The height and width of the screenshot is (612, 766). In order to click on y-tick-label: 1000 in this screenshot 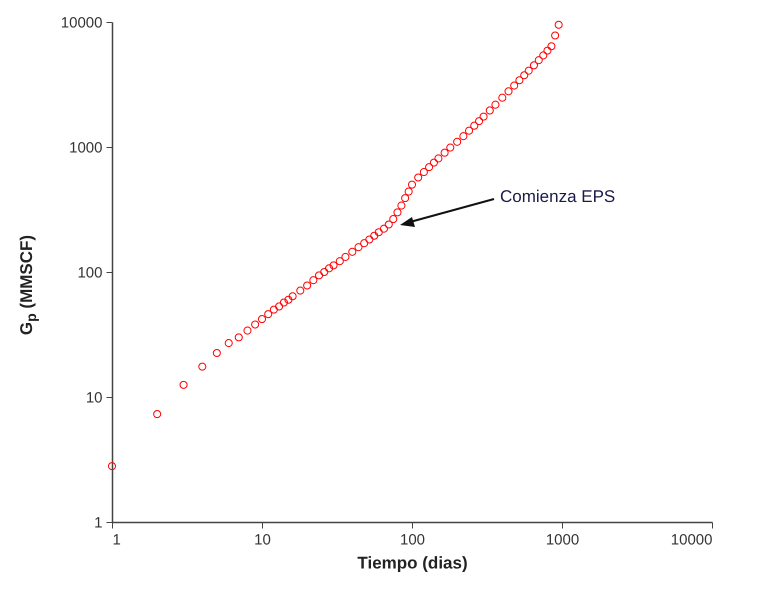, I will do `click(85, 148)`.